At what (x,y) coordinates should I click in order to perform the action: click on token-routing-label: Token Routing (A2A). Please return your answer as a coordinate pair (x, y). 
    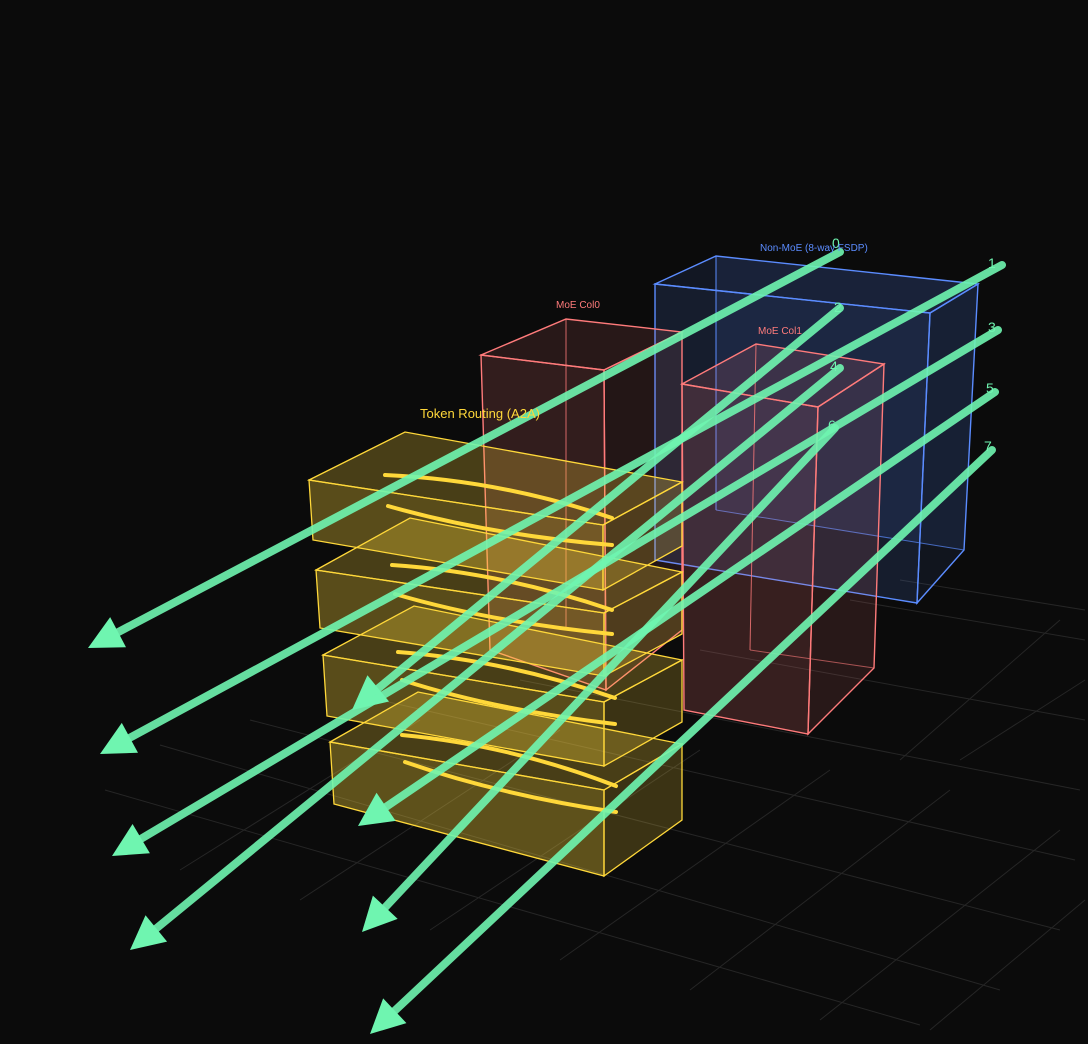
    Looking at the image, I should click on (480, 413).